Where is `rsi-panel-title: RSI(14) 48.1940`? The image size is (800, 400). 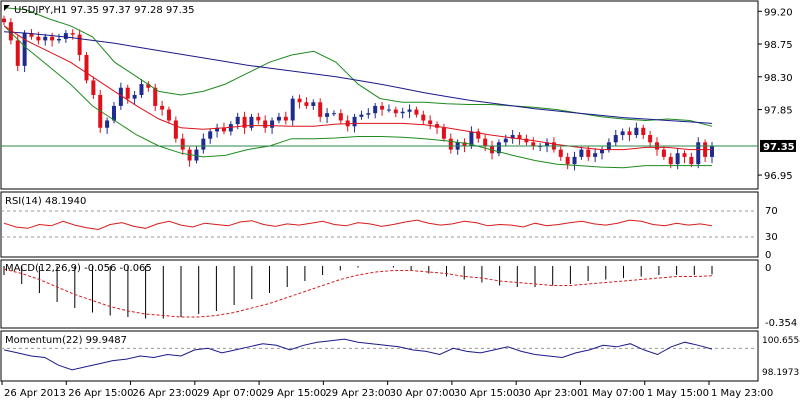 rsi-panel-title: RSI(14) 48.1940 is located at coordinates (45, 201).